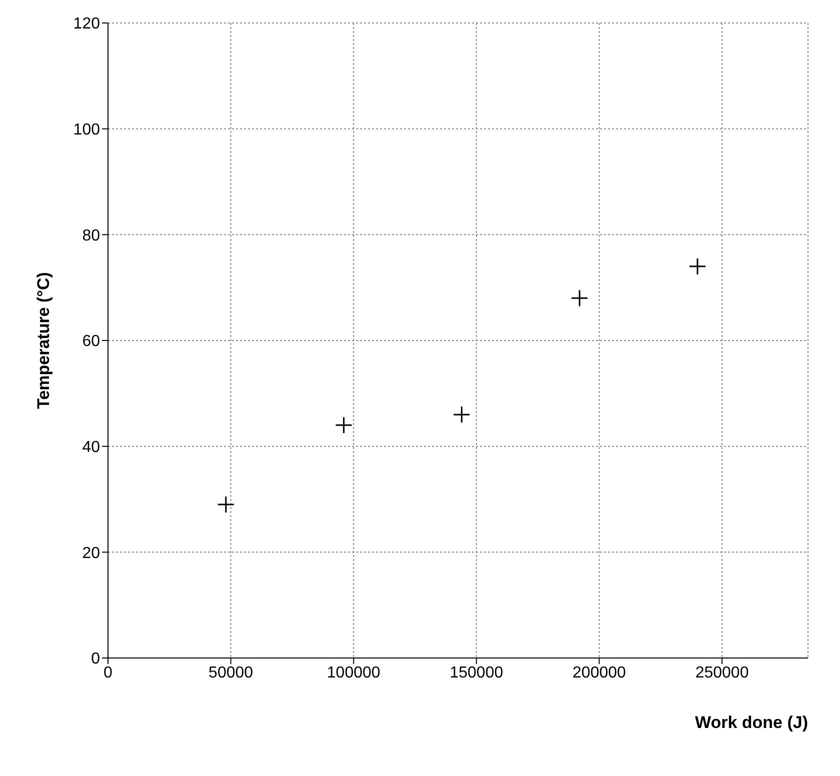  Describe the element at coordinates (91, 341) in the screenshot. I see `y-tick-label: 60` at that location.